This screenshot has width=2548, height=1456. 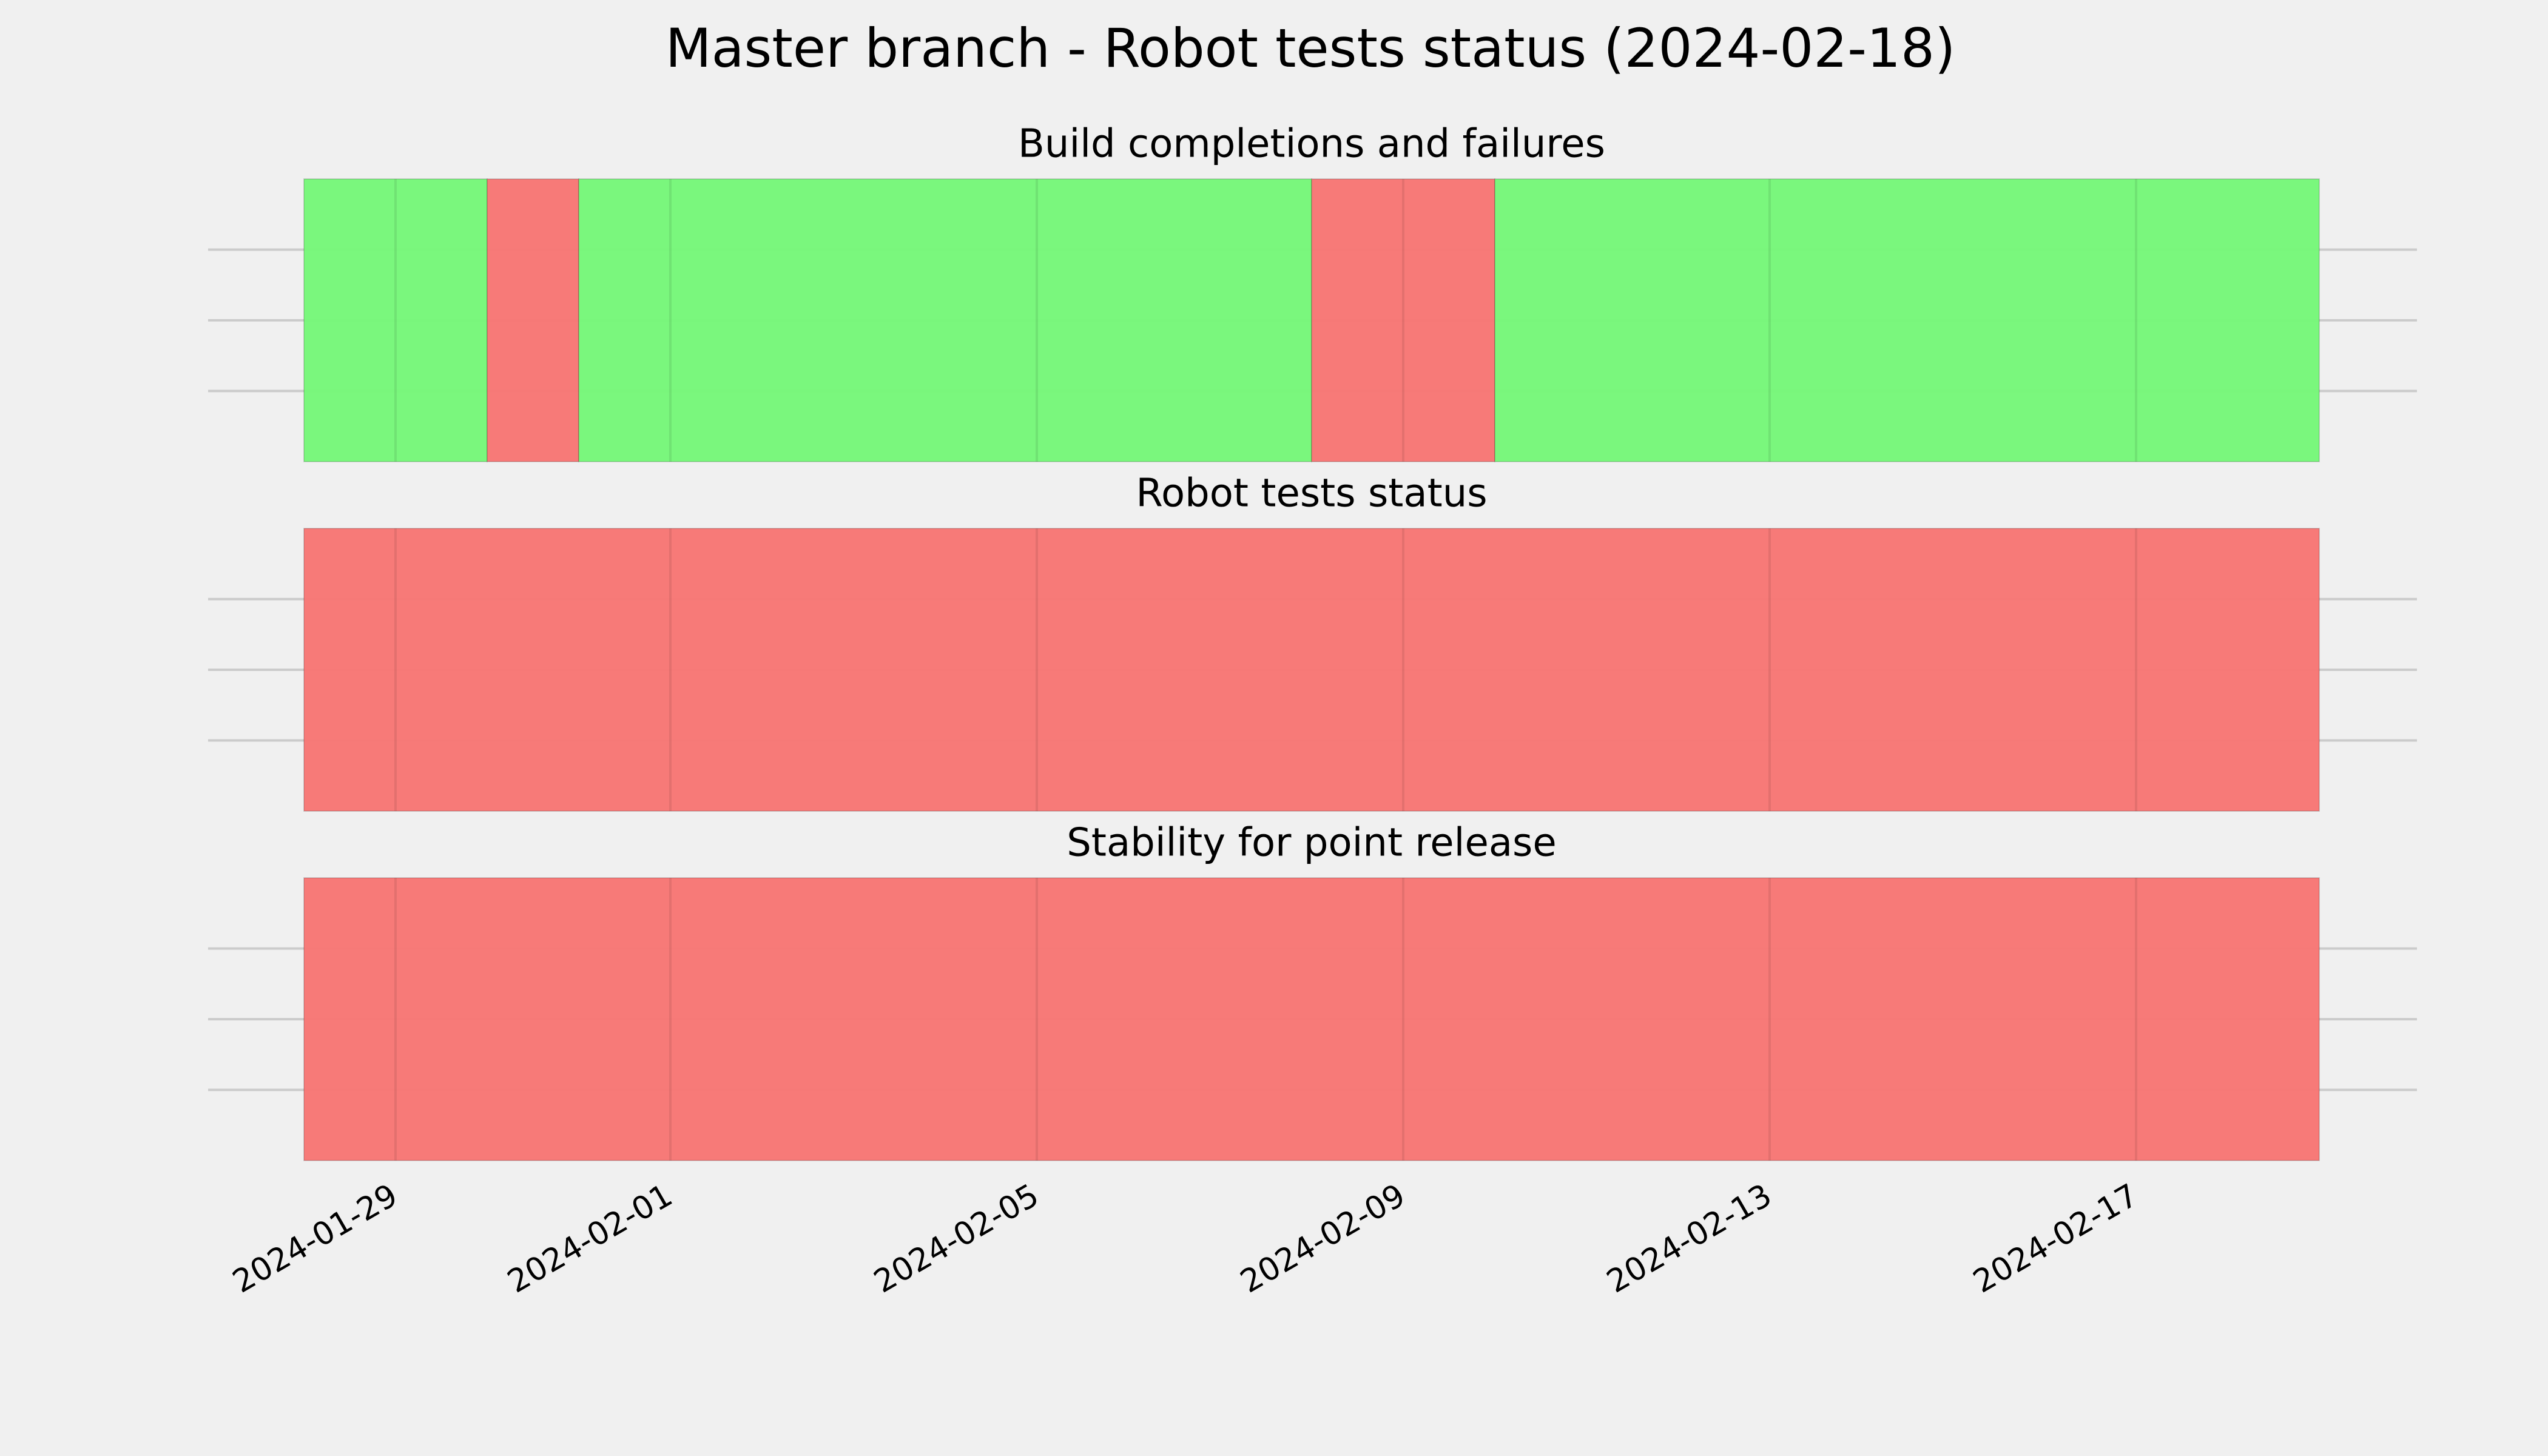 What do you see at coordinates (1311, 144) in the screenshot?
I see `panel-title: Build completions and failures` at bounding box center [1311, 144].